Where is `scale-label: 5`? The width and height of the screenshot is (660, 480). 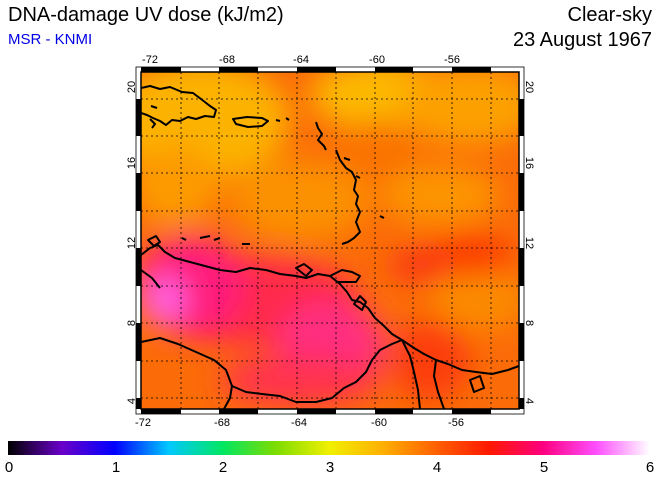 scale-label: 5 is located at coordinates (544, 467).